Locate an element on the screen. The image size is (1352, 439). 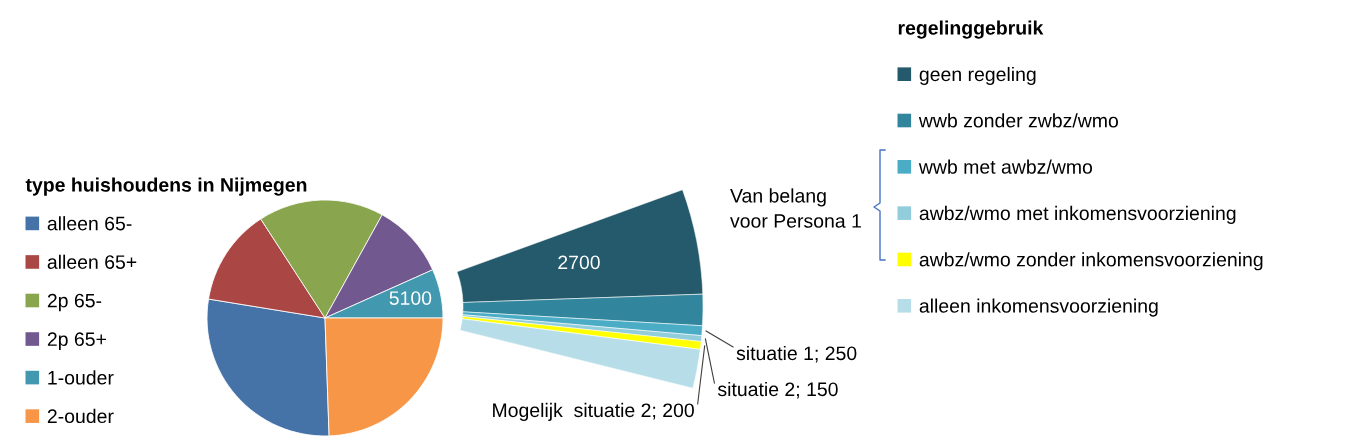
legend-label: geen regeling is located at coordinates (977, 76).